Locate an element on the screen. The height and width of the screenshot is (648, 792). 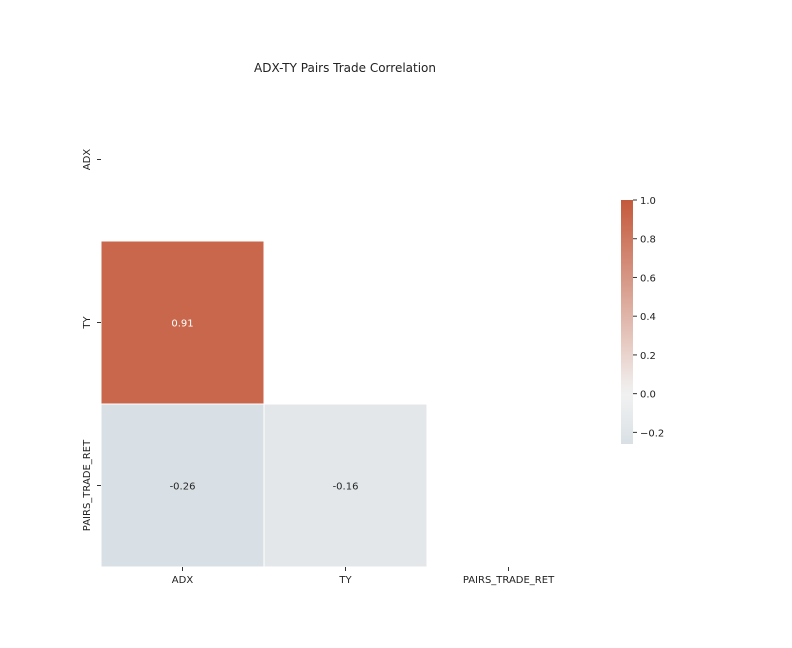
x-tick-label: PAIRS_TRADE_RET is located at coordinates (509, 580).